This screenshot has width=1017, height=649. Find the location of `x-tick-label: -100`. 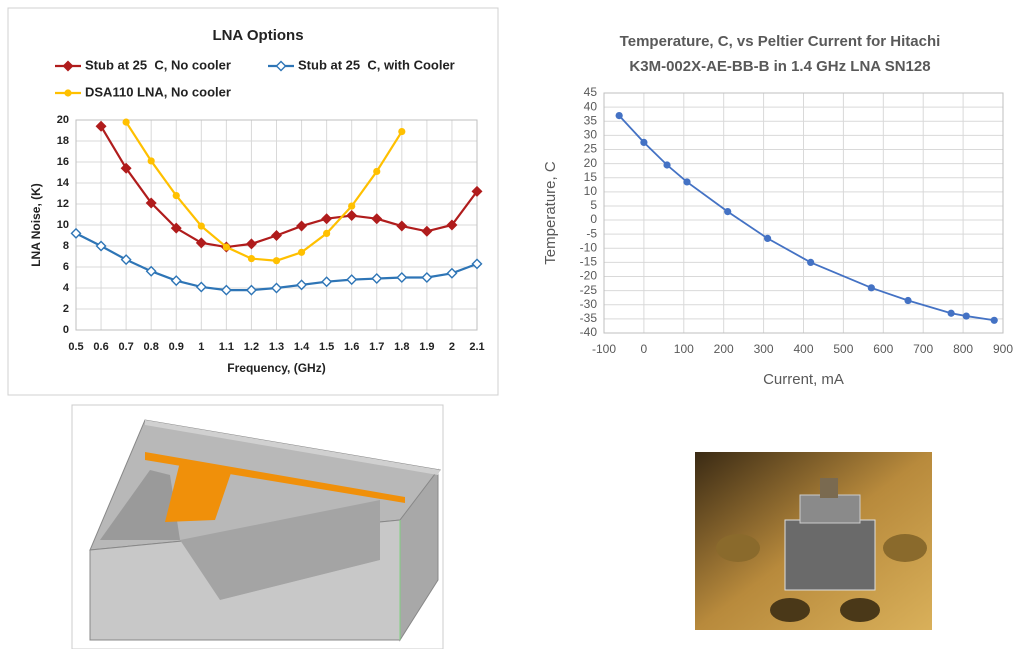

x-tick-label: -100 is located at coordinates (604, 349).